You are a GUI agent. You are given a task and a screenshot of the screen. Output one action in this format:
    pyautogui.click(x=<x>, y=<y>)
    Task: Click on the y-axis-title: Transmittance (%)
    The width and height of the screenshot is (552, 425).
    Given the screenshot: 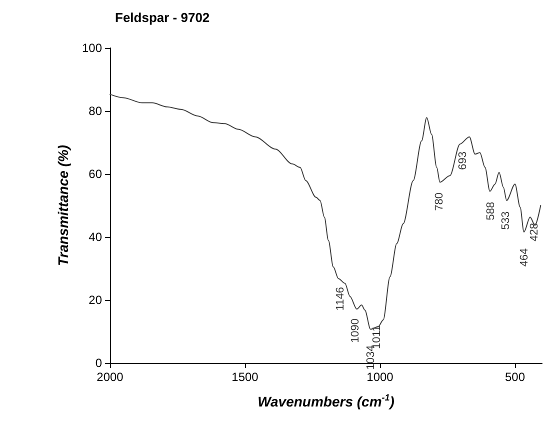 What is the action you would take?
    pyautogui.click(x=63, y=205)
    